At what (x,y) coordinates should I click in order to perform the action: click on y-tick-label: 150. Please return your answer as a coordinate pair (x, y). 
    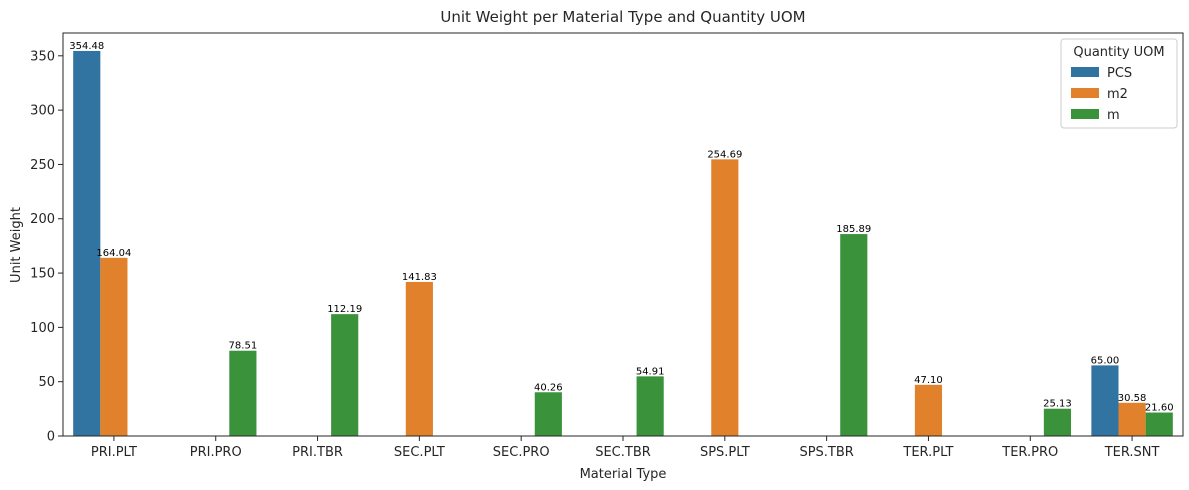
    Looking at the image, I should click on (42, 274).